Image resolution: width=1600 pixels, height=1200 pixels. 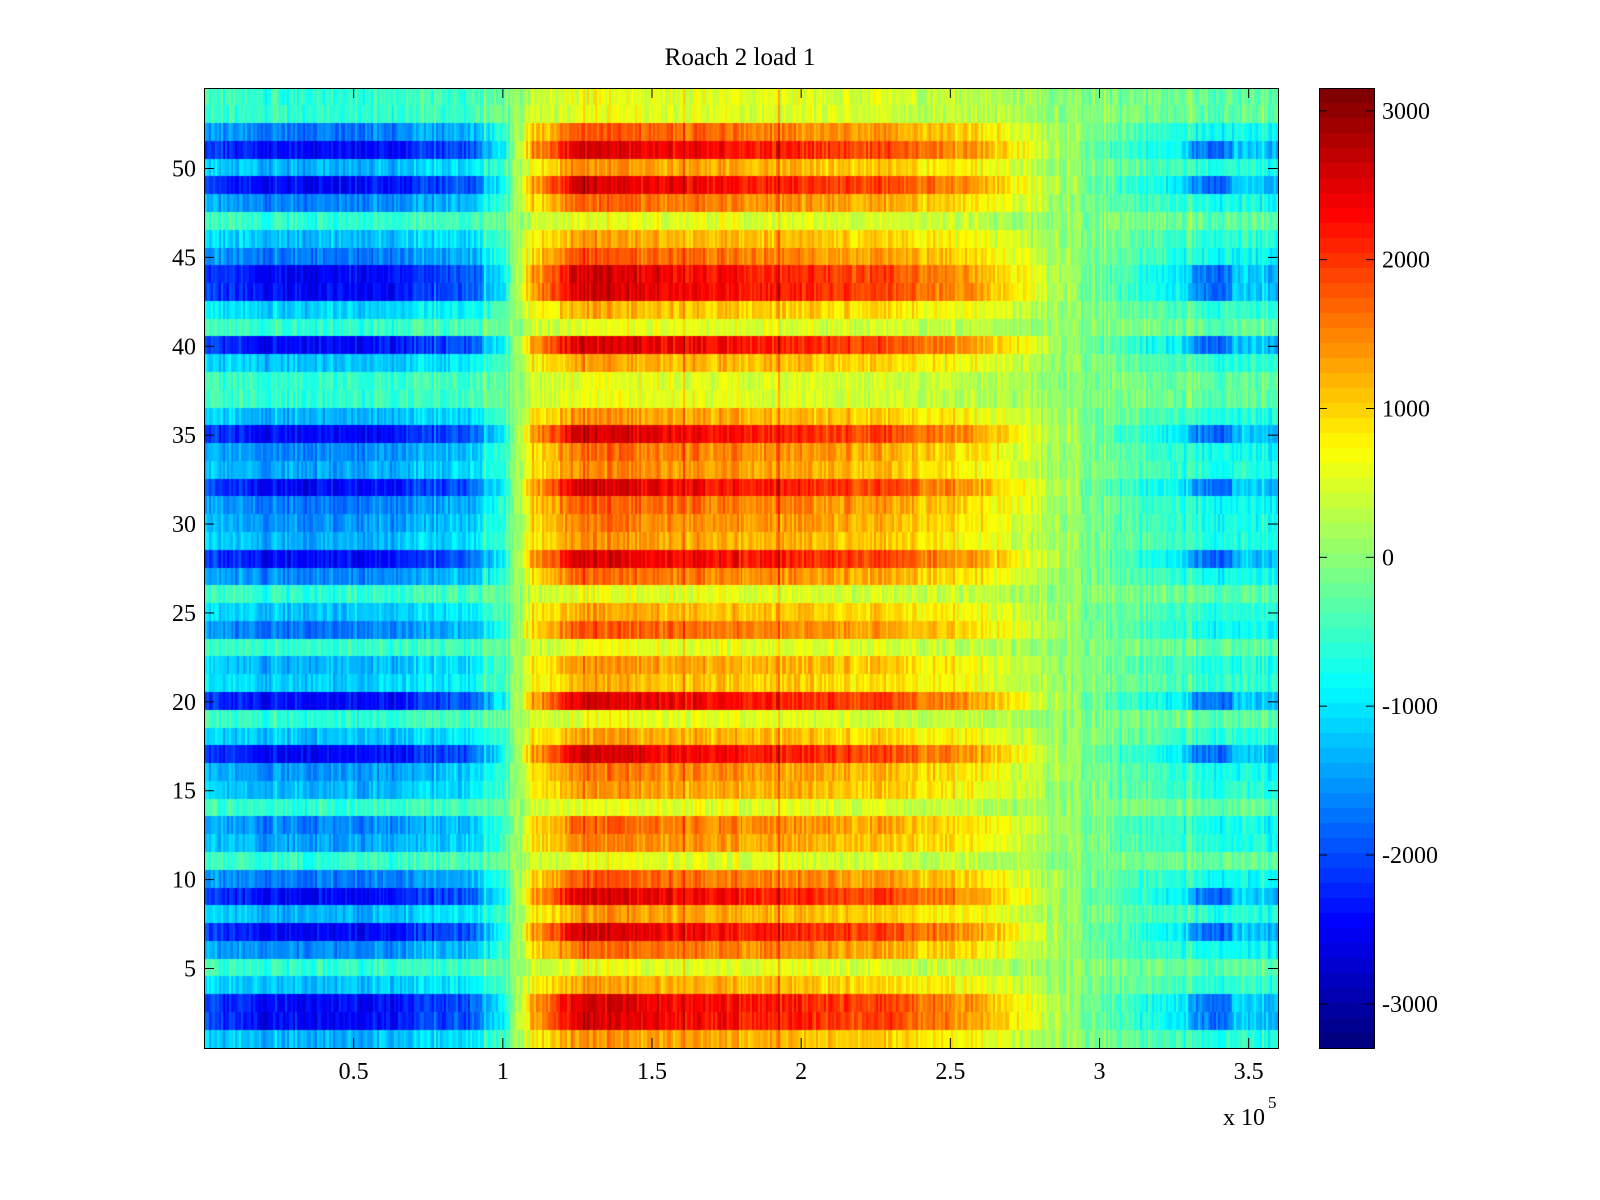 What do you see at coordinates (184, 525) in the screenshot?
I see `y-tick-label: 30` at bounding box center [184, 525].